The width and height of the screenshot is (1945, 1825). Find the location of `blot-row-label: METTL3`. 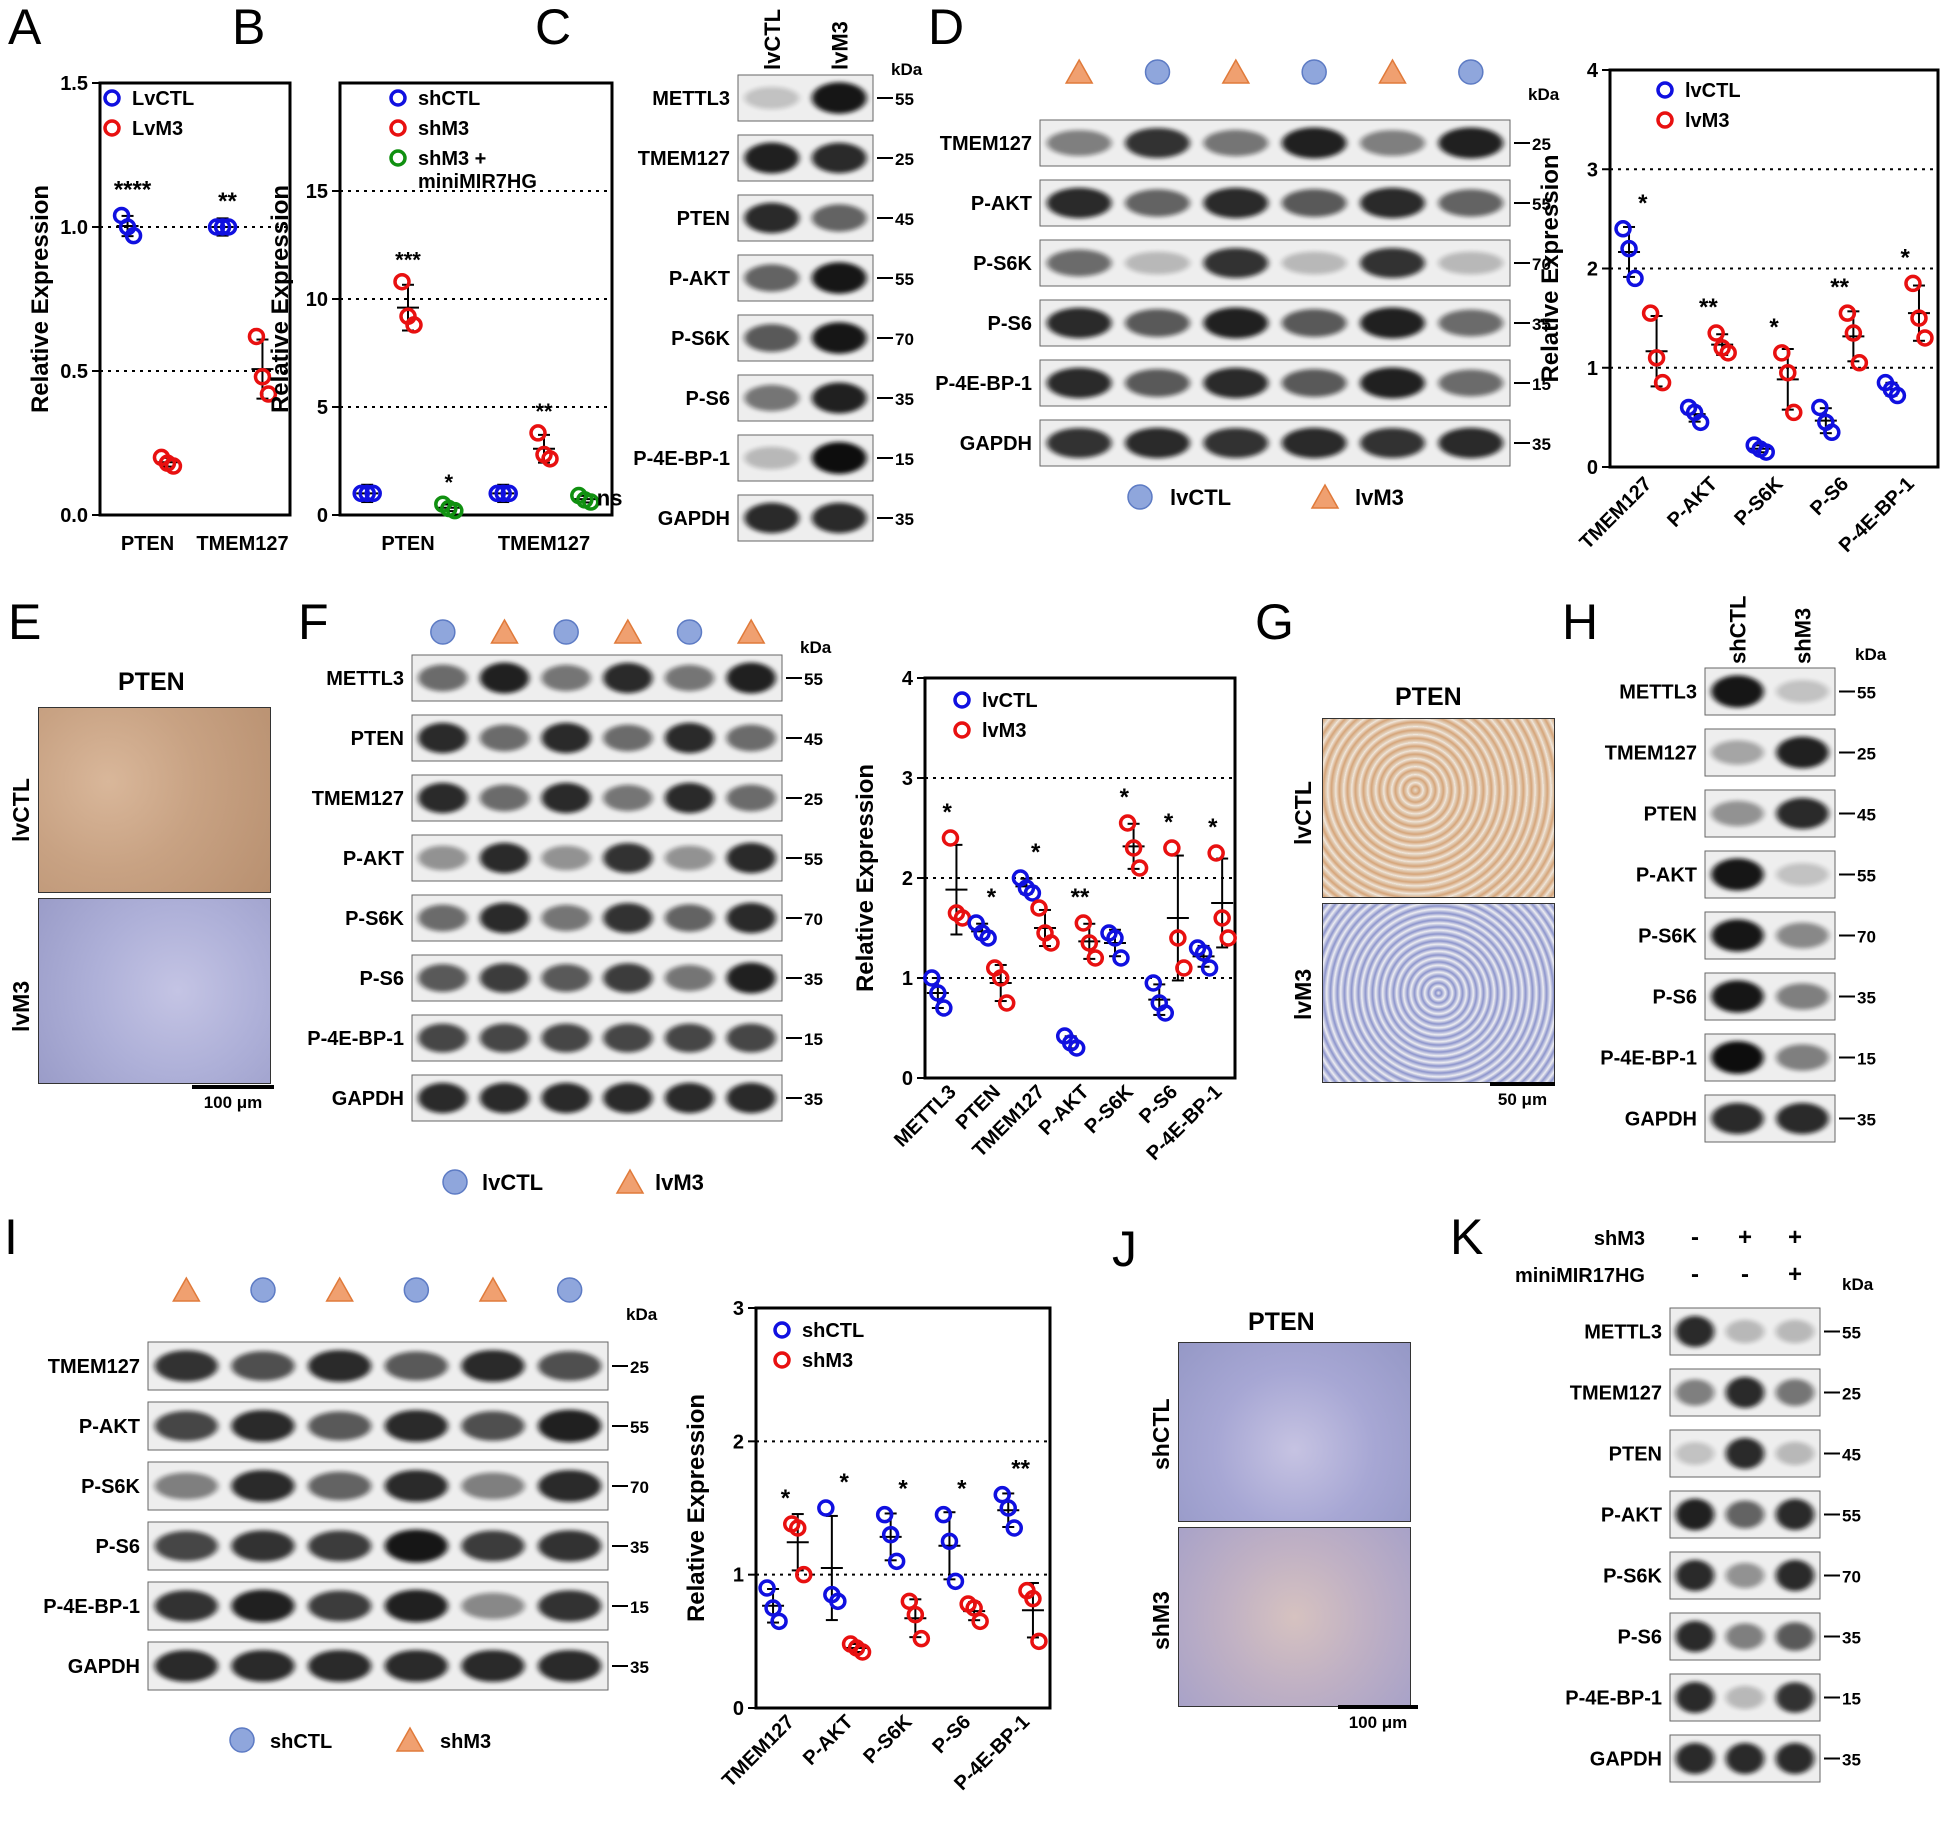

blot-row-label: METTL3 is located at coordinates (365, 679).